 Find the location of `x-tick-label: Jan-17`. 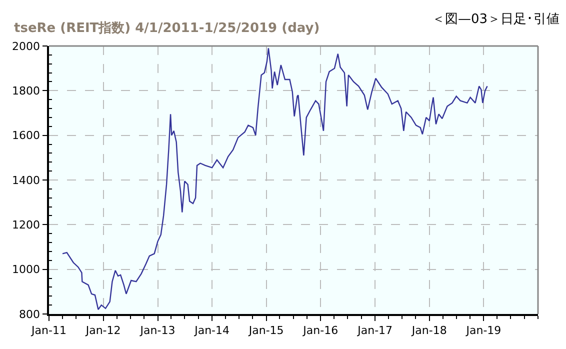

x-tick-label: Jan-17 is located at coordinates (374, 330).